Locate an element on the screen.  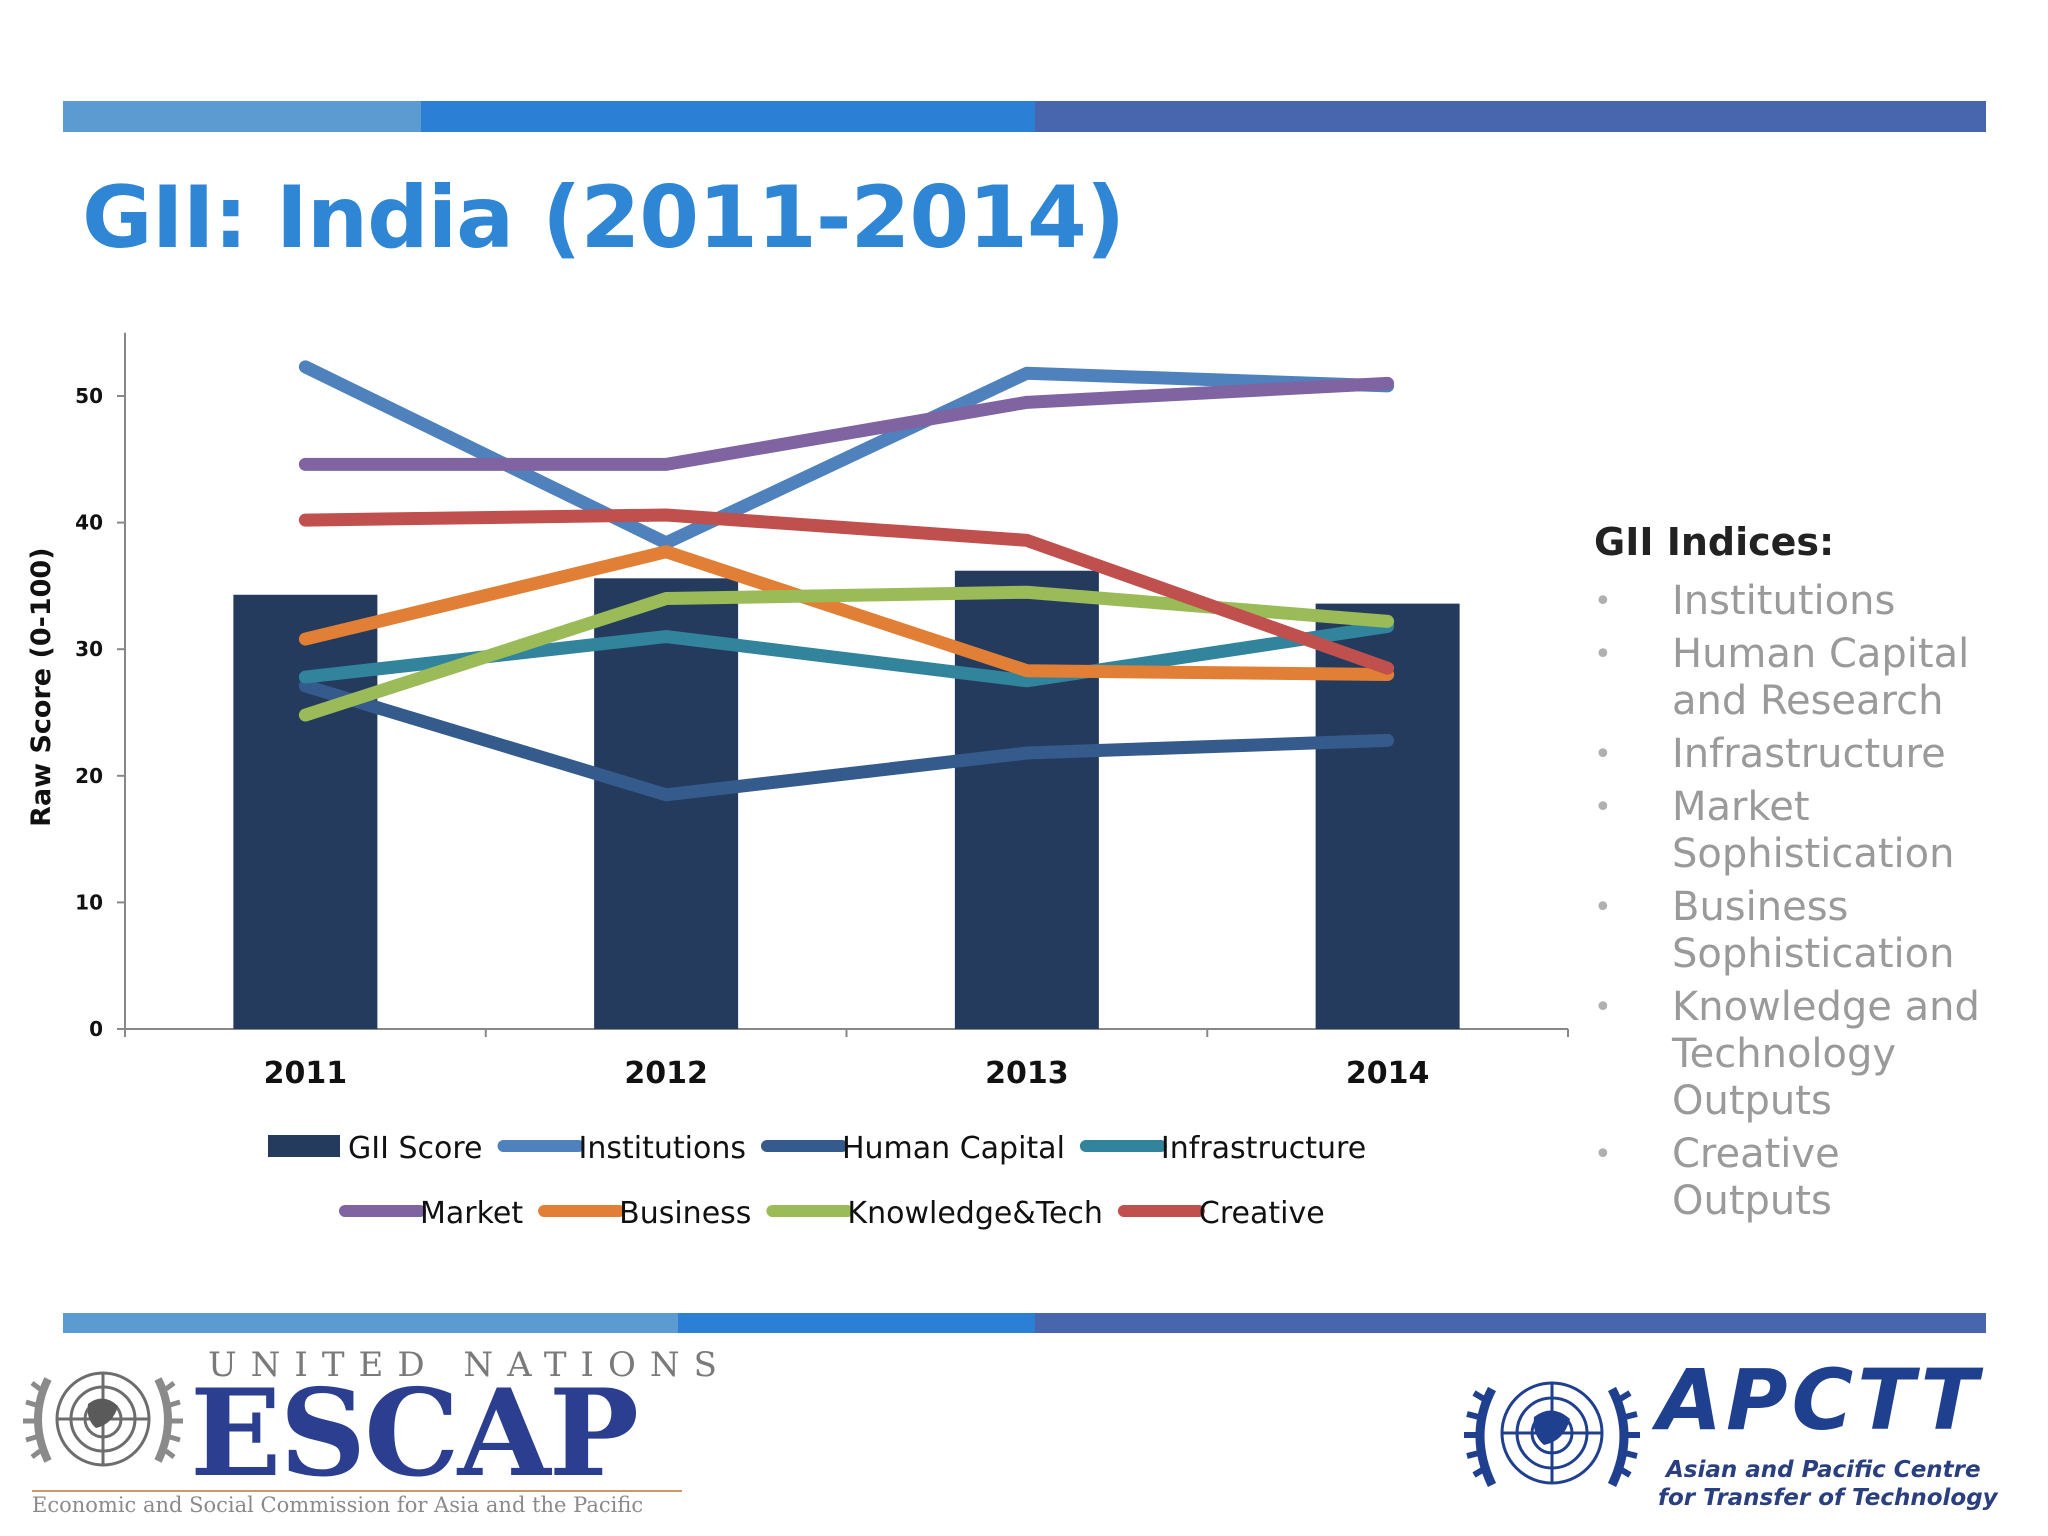
indices-item: • Human Capital and Research is located at coordinates (1814, 678).